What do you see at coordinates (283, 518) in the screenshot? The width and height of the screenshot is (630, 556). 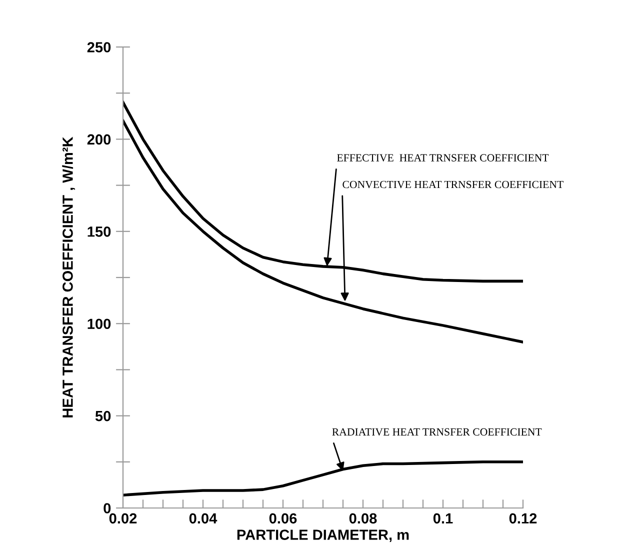 I see `x-tick-label: 0.06` at bounding box center [283, 518].